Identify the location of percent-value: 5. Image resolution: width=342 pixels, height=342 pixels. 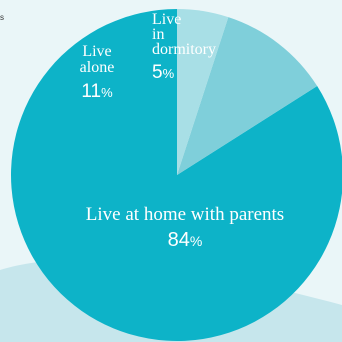
(157, 72).